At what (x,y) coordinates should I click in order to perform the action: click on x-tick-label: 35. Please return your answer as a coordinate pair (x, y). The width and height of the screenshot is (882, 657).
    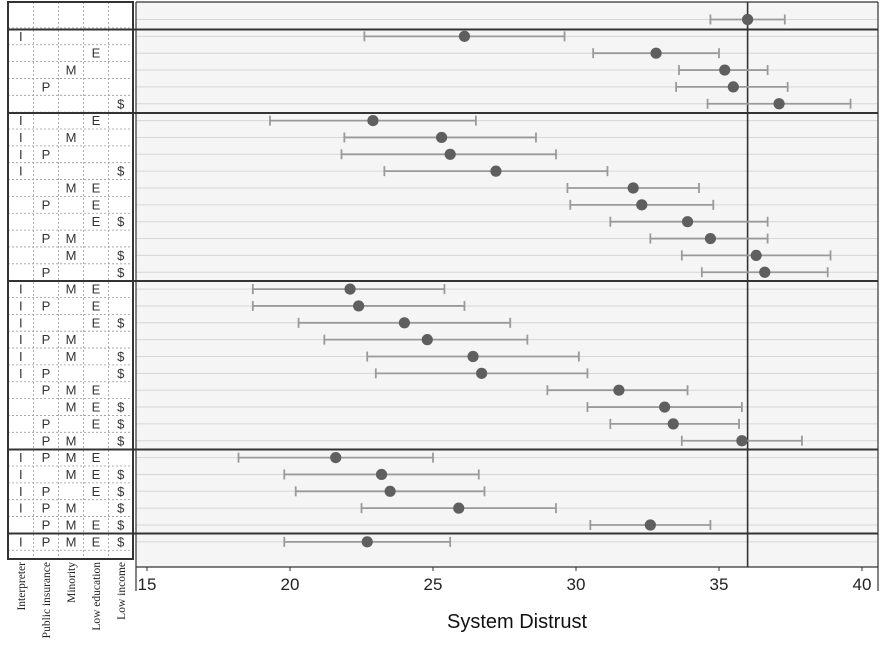
    Looking at the image, I should click on (719, 584).